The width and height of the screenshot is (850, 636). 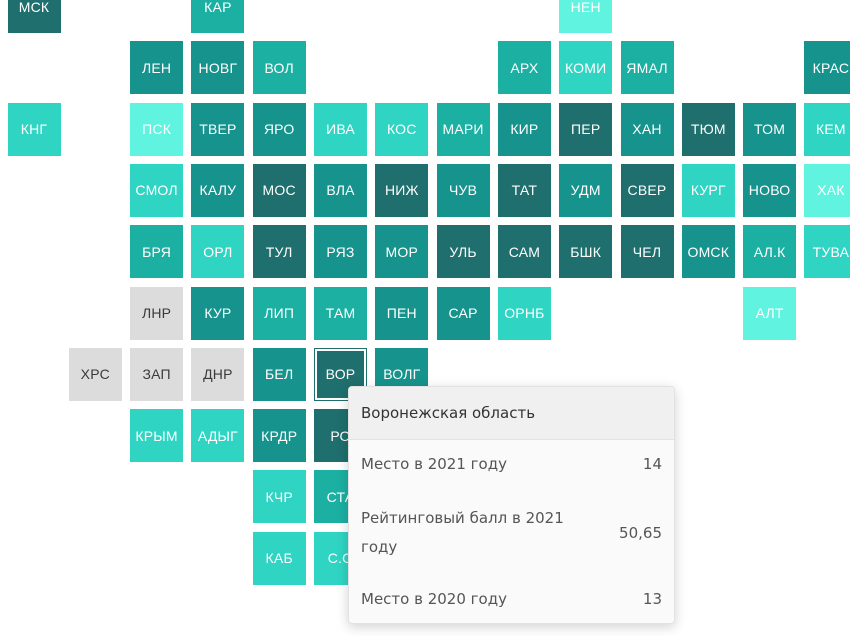 What do you see at coordinates (463, 190) in the screenshot?
I see `region-tile-чув: ЧУВ` at bounding box center [463, 190].